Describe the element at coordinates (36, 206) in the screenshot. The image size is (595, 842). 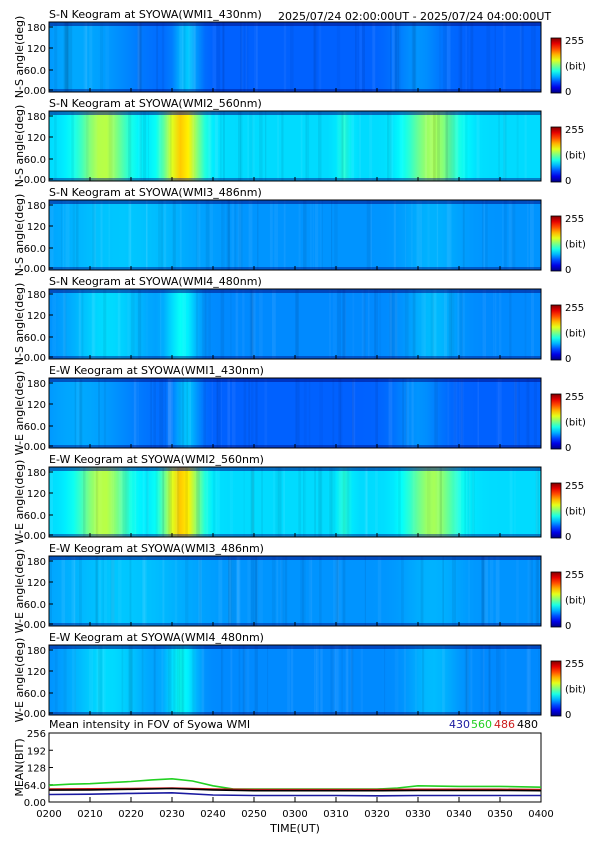
I see `keogram-ytick-label: 180` at that location.